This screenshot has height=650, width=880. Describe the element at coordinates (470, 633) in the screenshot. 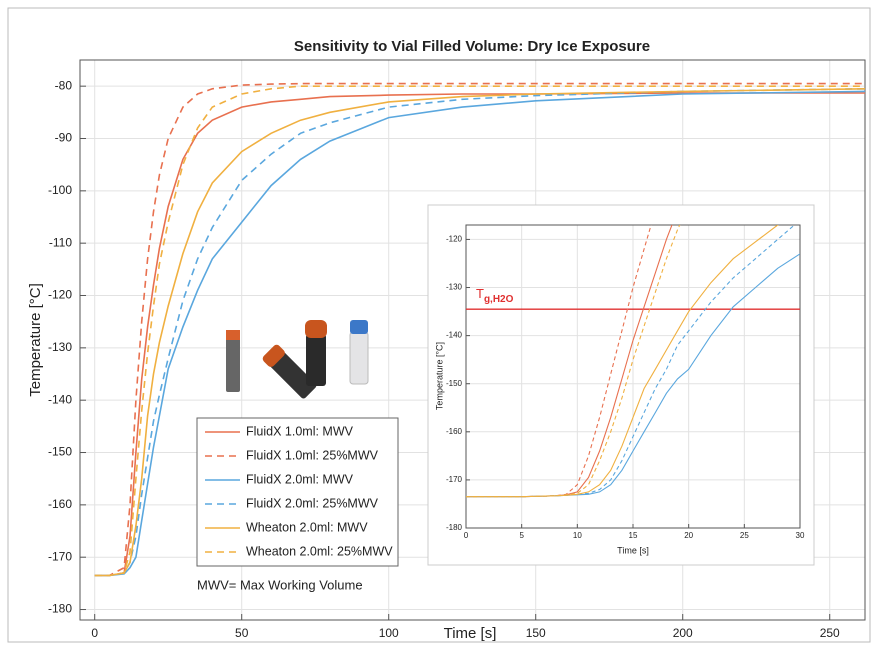

I see `x-axis-label: Time [s]` at that location.